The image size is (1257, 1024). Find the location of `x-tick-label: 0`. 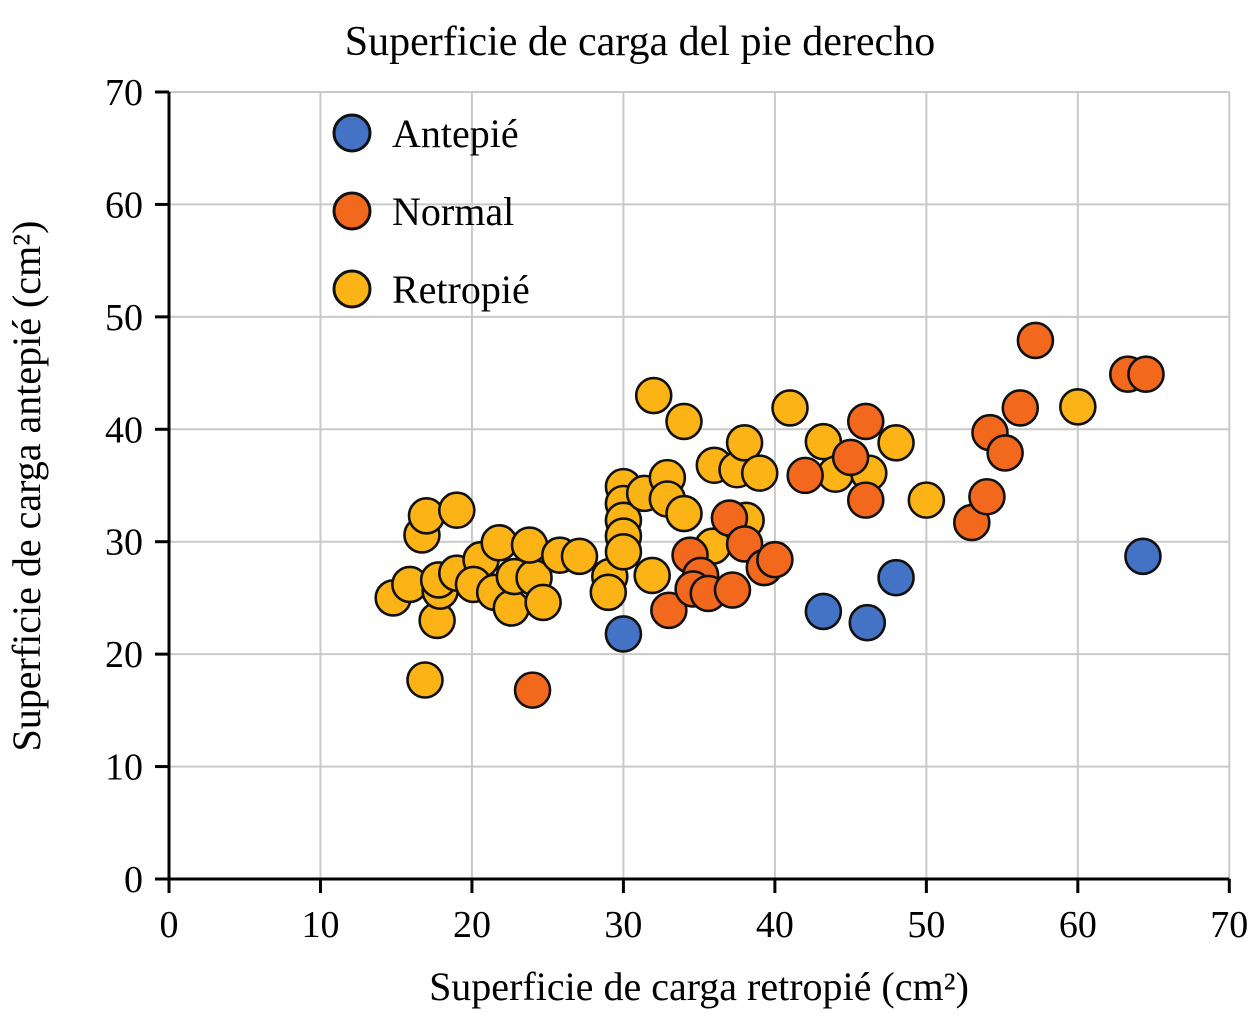

x-tick-label: 0 is located at coordinates (169, 925).